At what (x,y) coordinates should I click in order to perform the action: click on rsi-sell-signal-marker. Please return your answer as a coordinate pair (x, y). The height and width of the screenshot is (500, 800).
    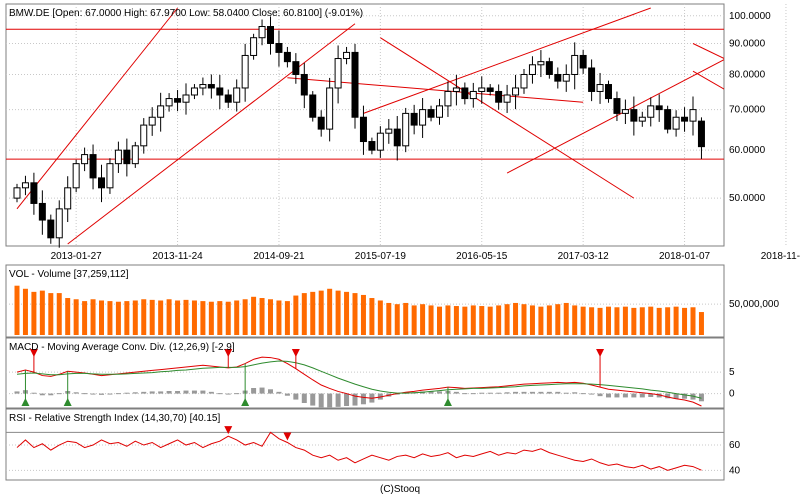
    Looking at the image, I should click on (228, 430).